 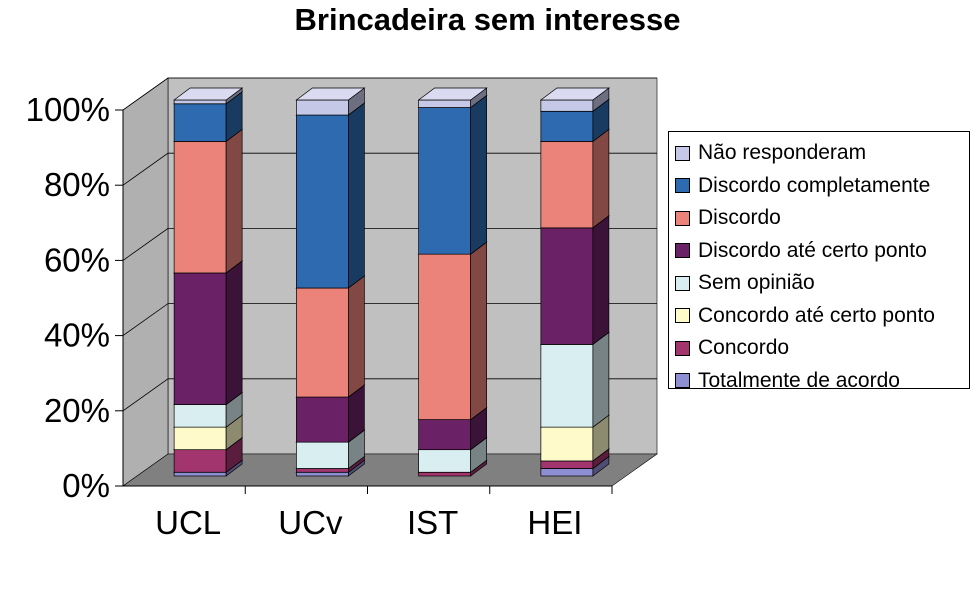 I want to click on bar-stack-hei, so click(x=574, y=282).